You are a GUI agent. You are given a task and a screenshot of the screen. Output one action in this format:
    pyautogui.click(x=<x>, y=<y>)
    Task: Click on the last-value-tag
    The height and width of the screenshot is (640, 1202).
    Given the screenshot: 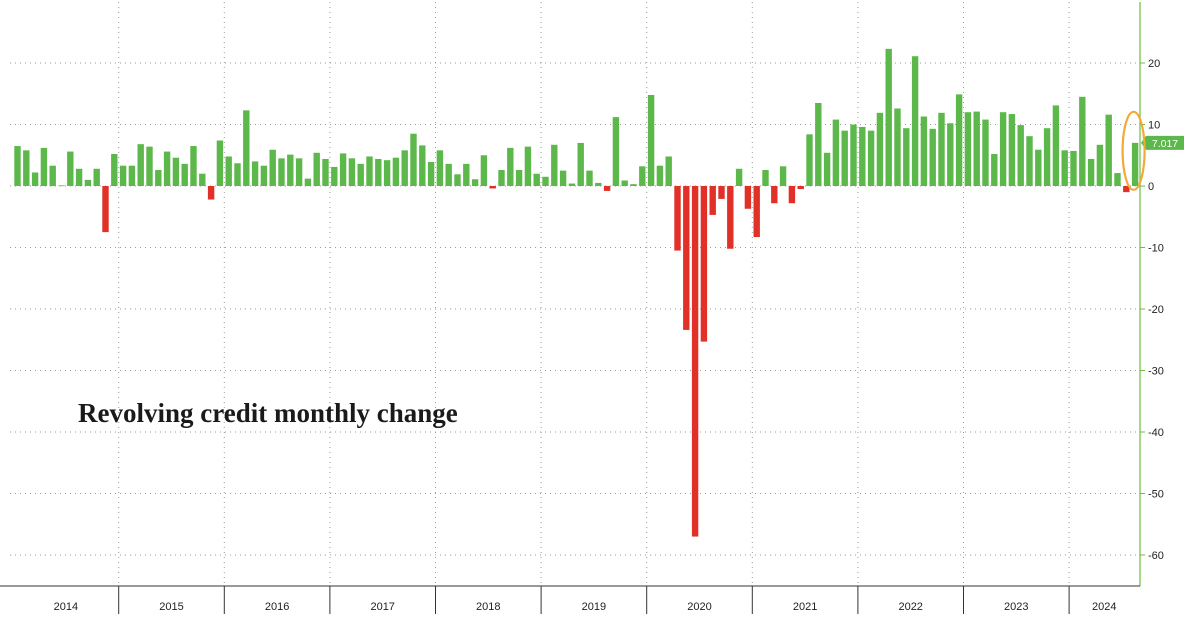 What is the action you would take?
    pyautogui.click(x=1162, y=142)
    